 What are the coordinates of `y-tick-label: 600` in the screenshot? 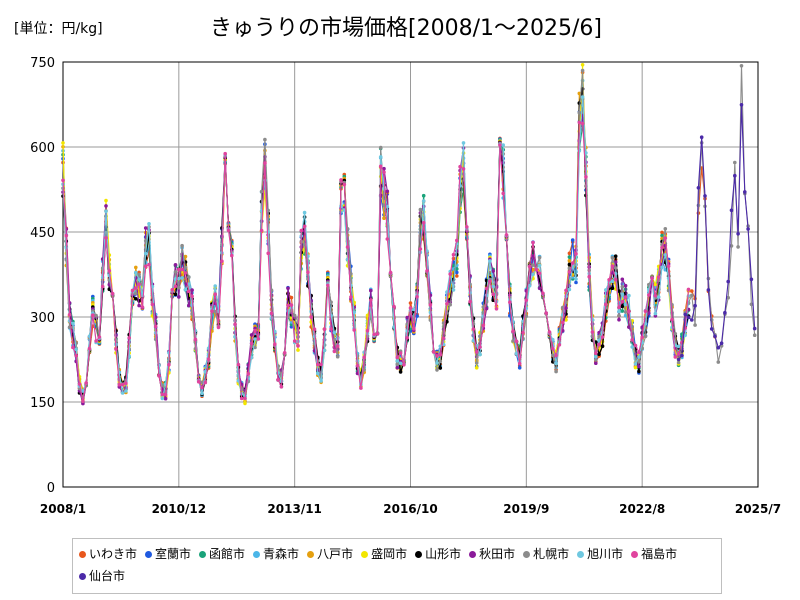 It's located at (42, 148).